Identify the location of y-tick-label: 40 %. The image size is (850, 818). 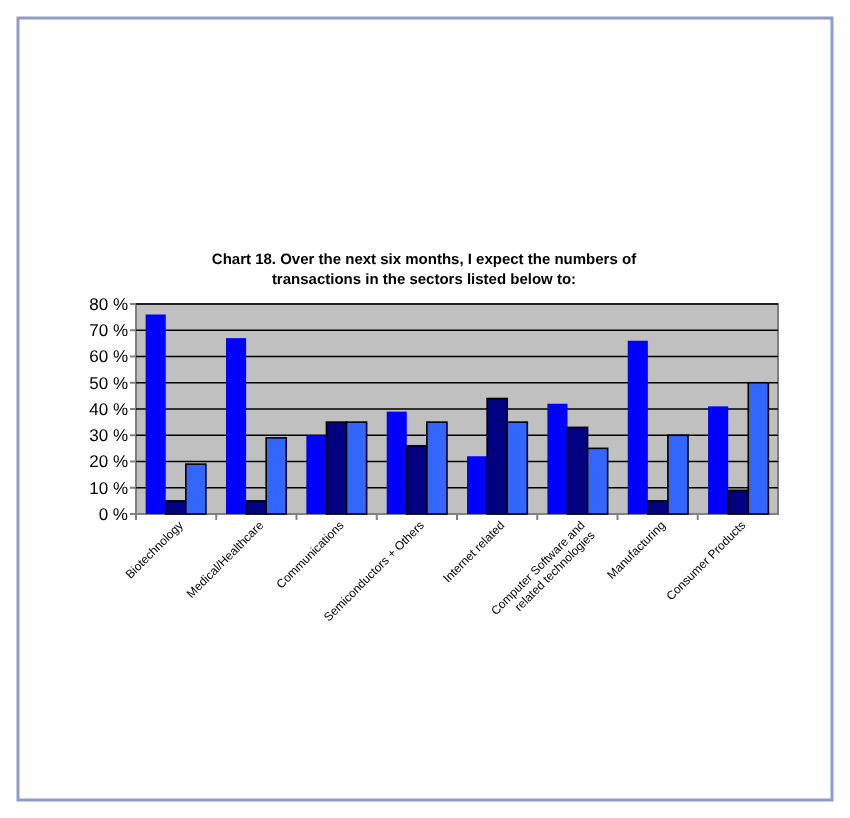
(109, 408).